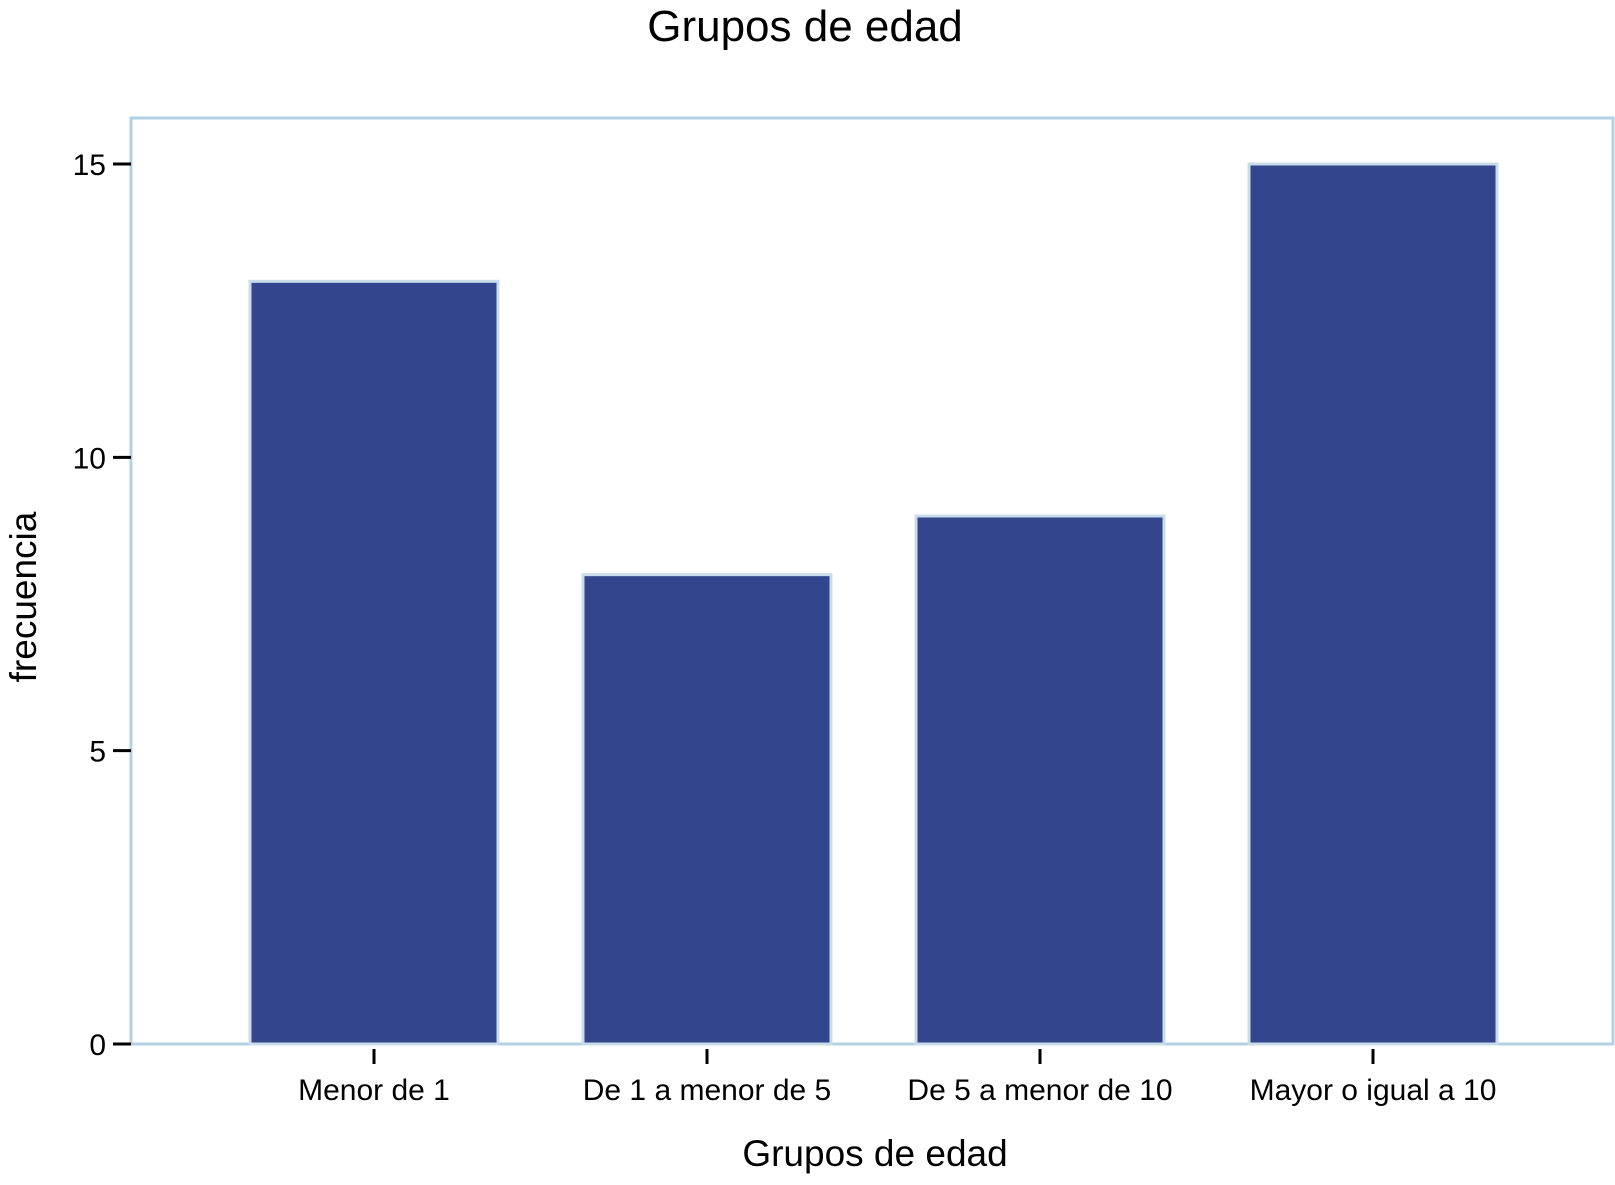  Describe the element at coordinates (805, 26) in the screenshot. I see `chart-title: Grupos de edad` at that location.